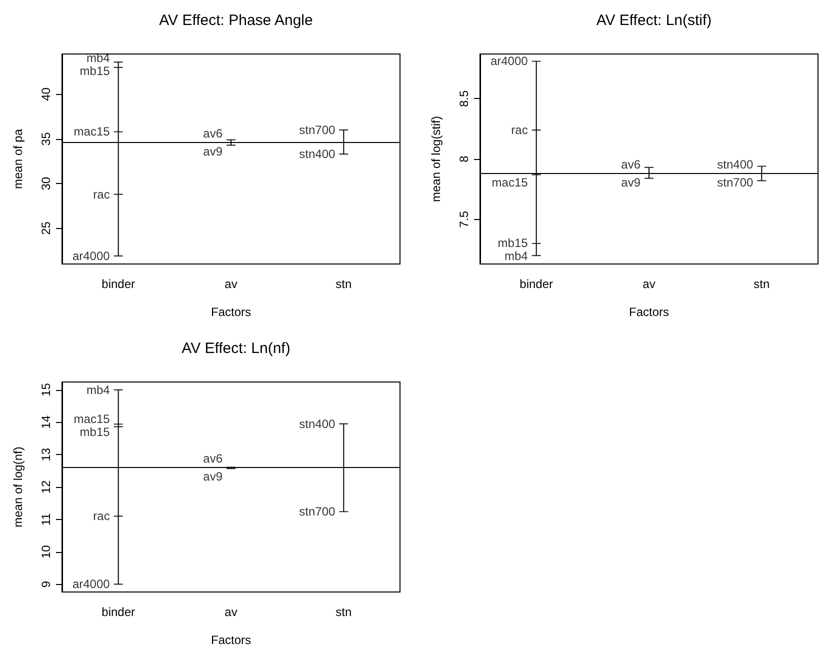  What do you see at coordinates (18, 159) in the screenshot?
I see `y-axis-title: mean of pa` at bounding box center [18, 159].